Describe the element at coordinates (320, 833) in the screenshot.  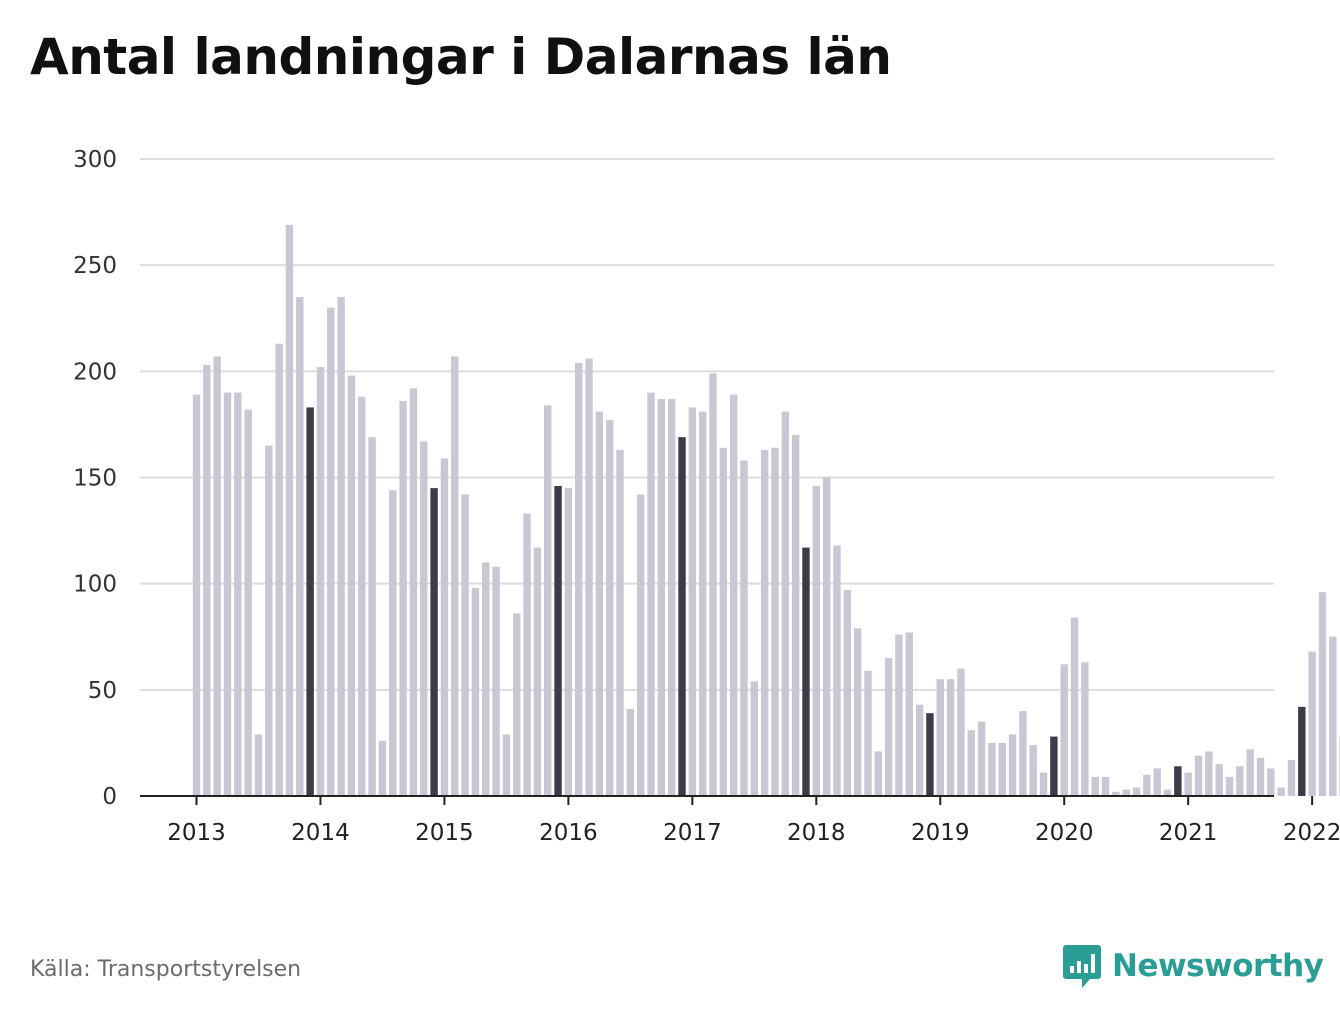
I see `x-tick-label: 2014` at that location.